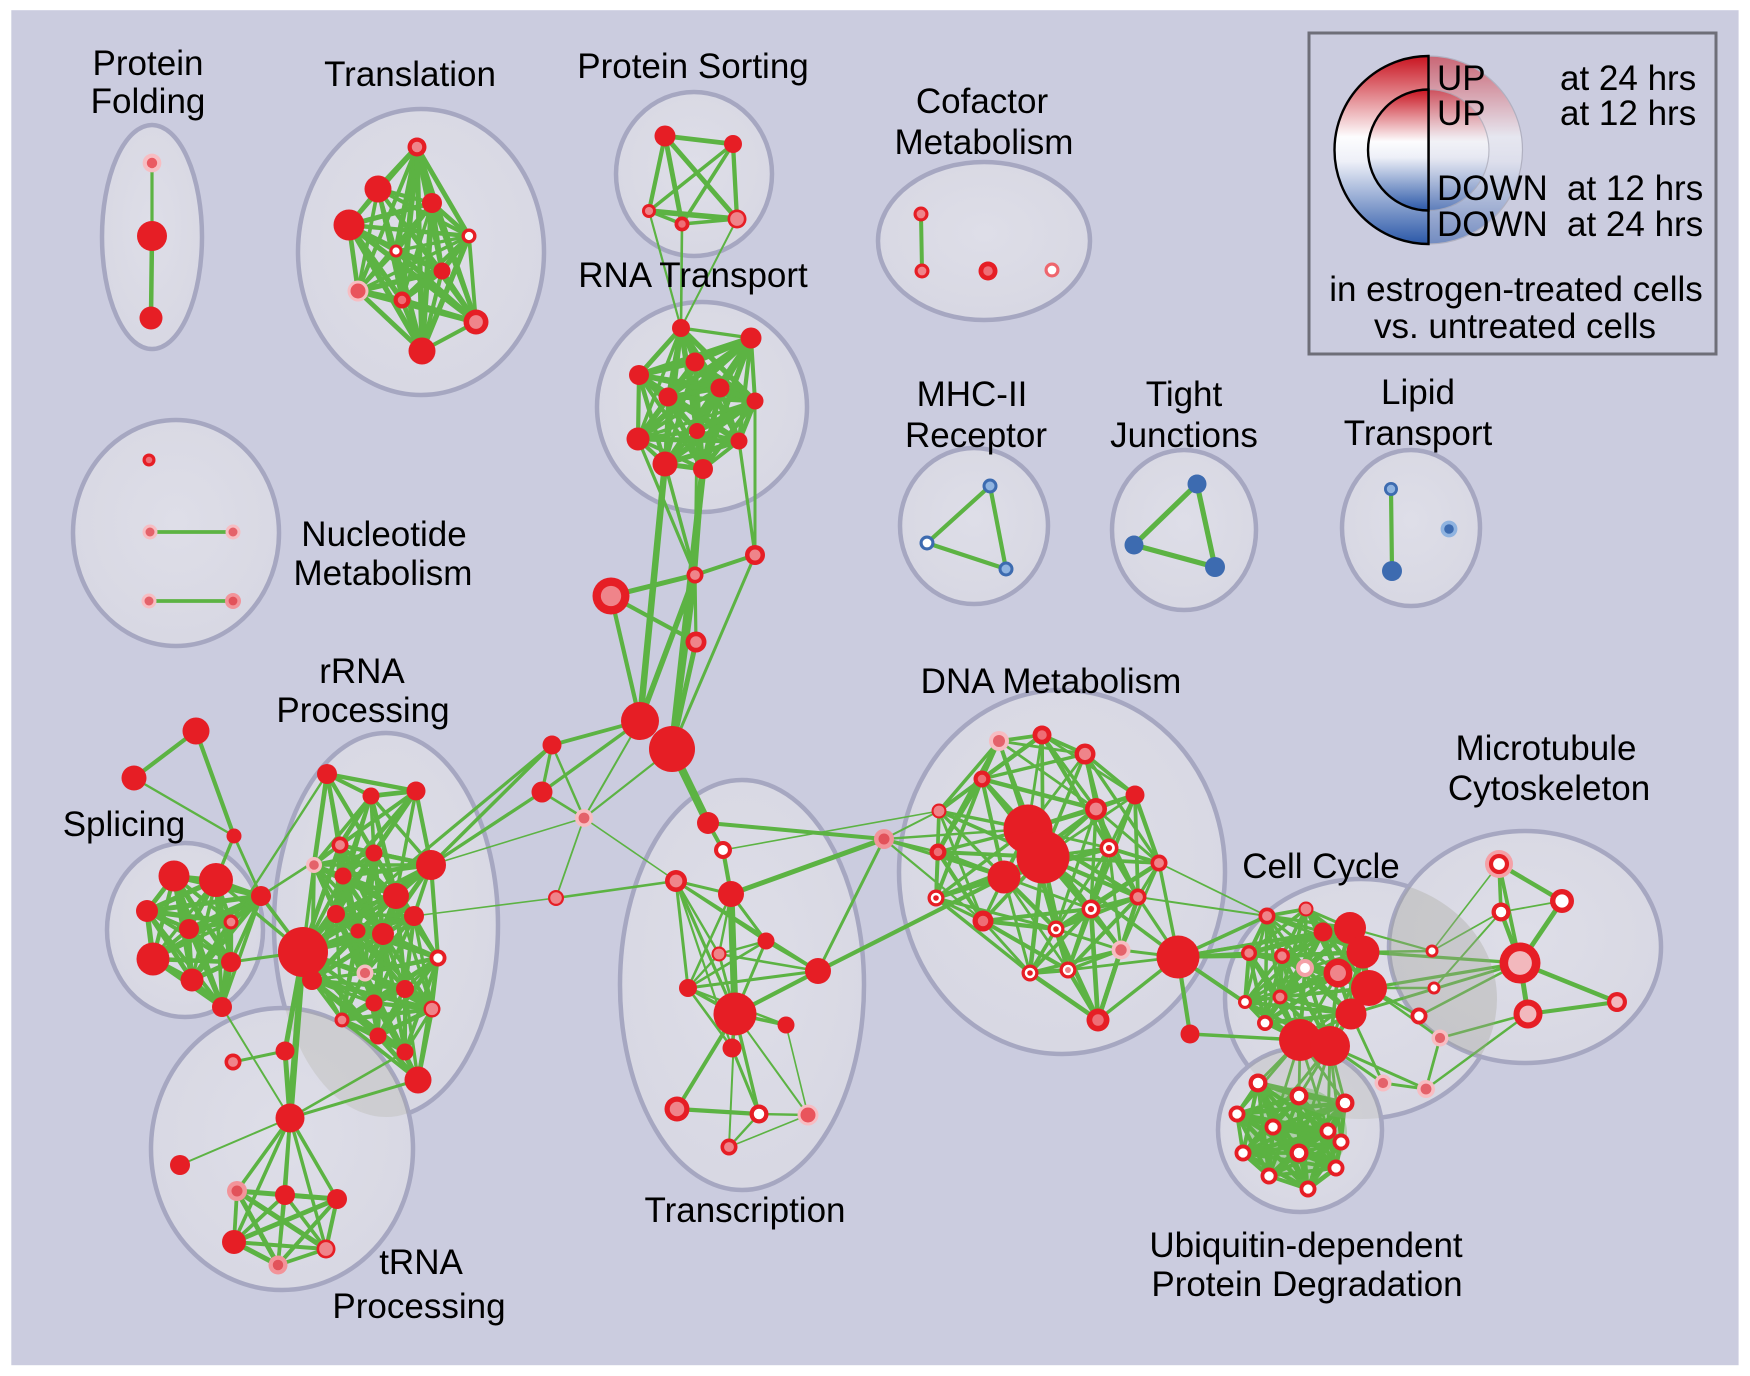 This screenshot has height=1376, width=1750. Describe the element at coordinates (982, 101) in the screenshot. I see `svg-text: Cofactor` at that location.